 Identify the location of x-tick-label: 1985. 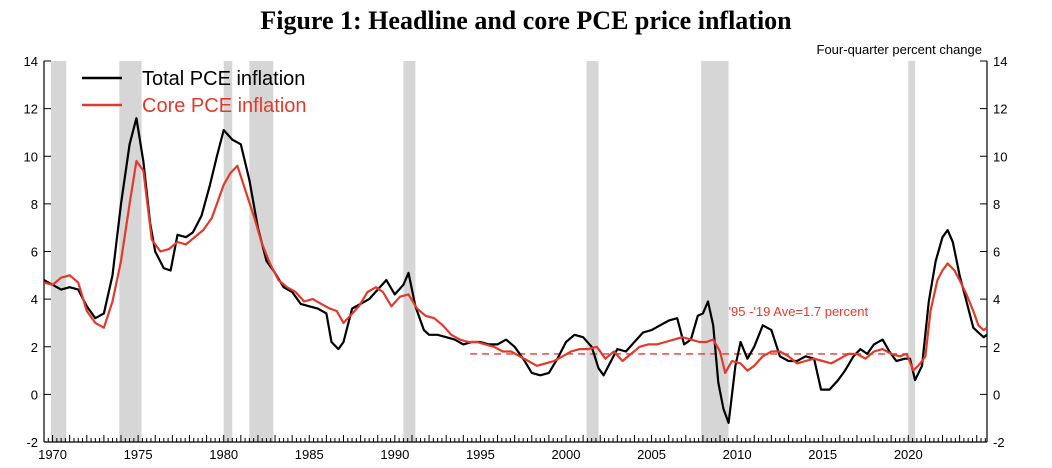
(309, 454).